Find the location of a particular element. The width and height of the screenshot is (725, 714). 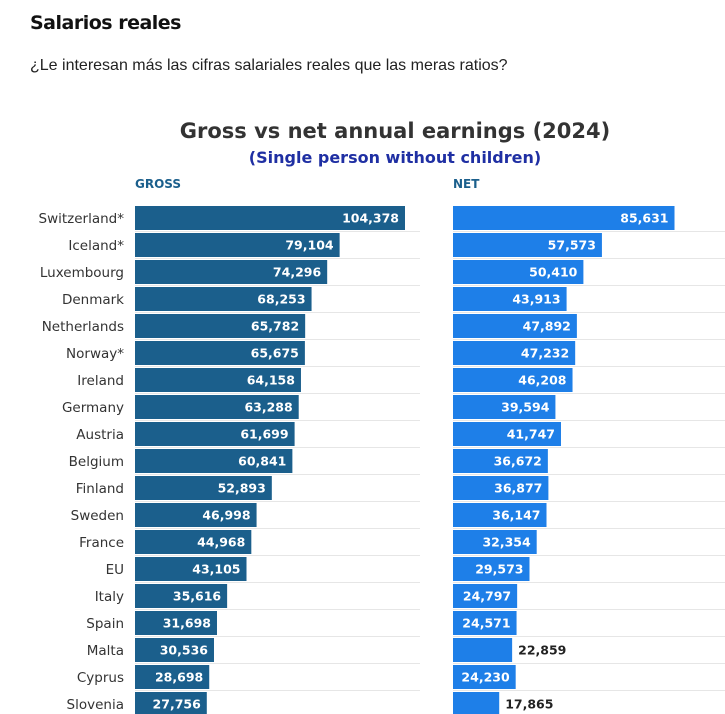

category-label: Germany is located at coordinates (93, 408).